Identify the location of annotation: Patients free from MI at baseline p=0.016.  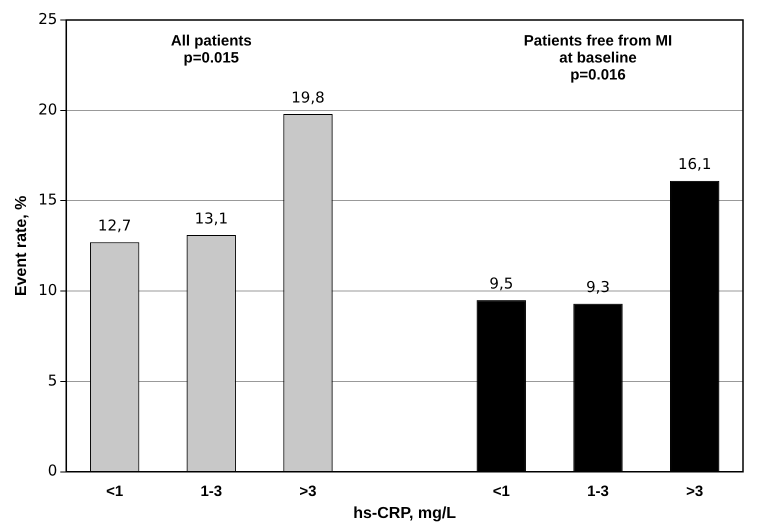
(598, 58).